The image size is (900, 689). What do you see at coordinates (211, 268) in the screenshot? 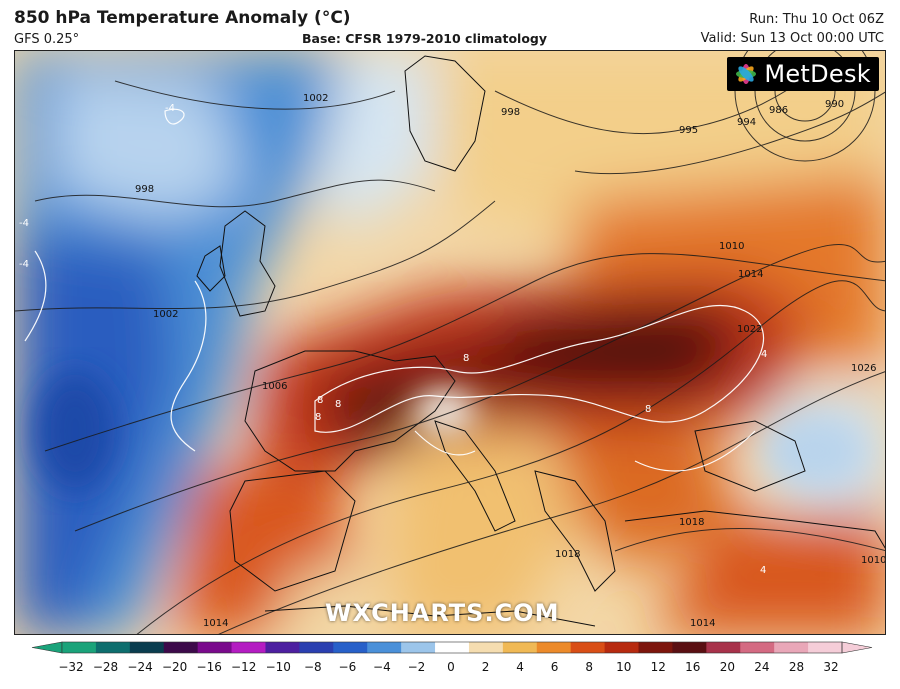
I see `ireland-coast` at bounding box center [211, 268].